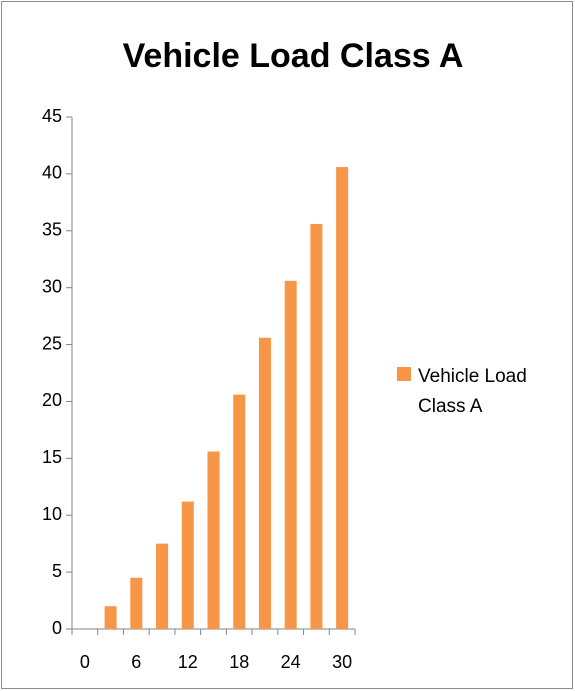 The image size is (575, 691). Describe the element at coordinates (472, 391) in the screenshot. I see `legend-label: Vehicle Load Class A` at that location.